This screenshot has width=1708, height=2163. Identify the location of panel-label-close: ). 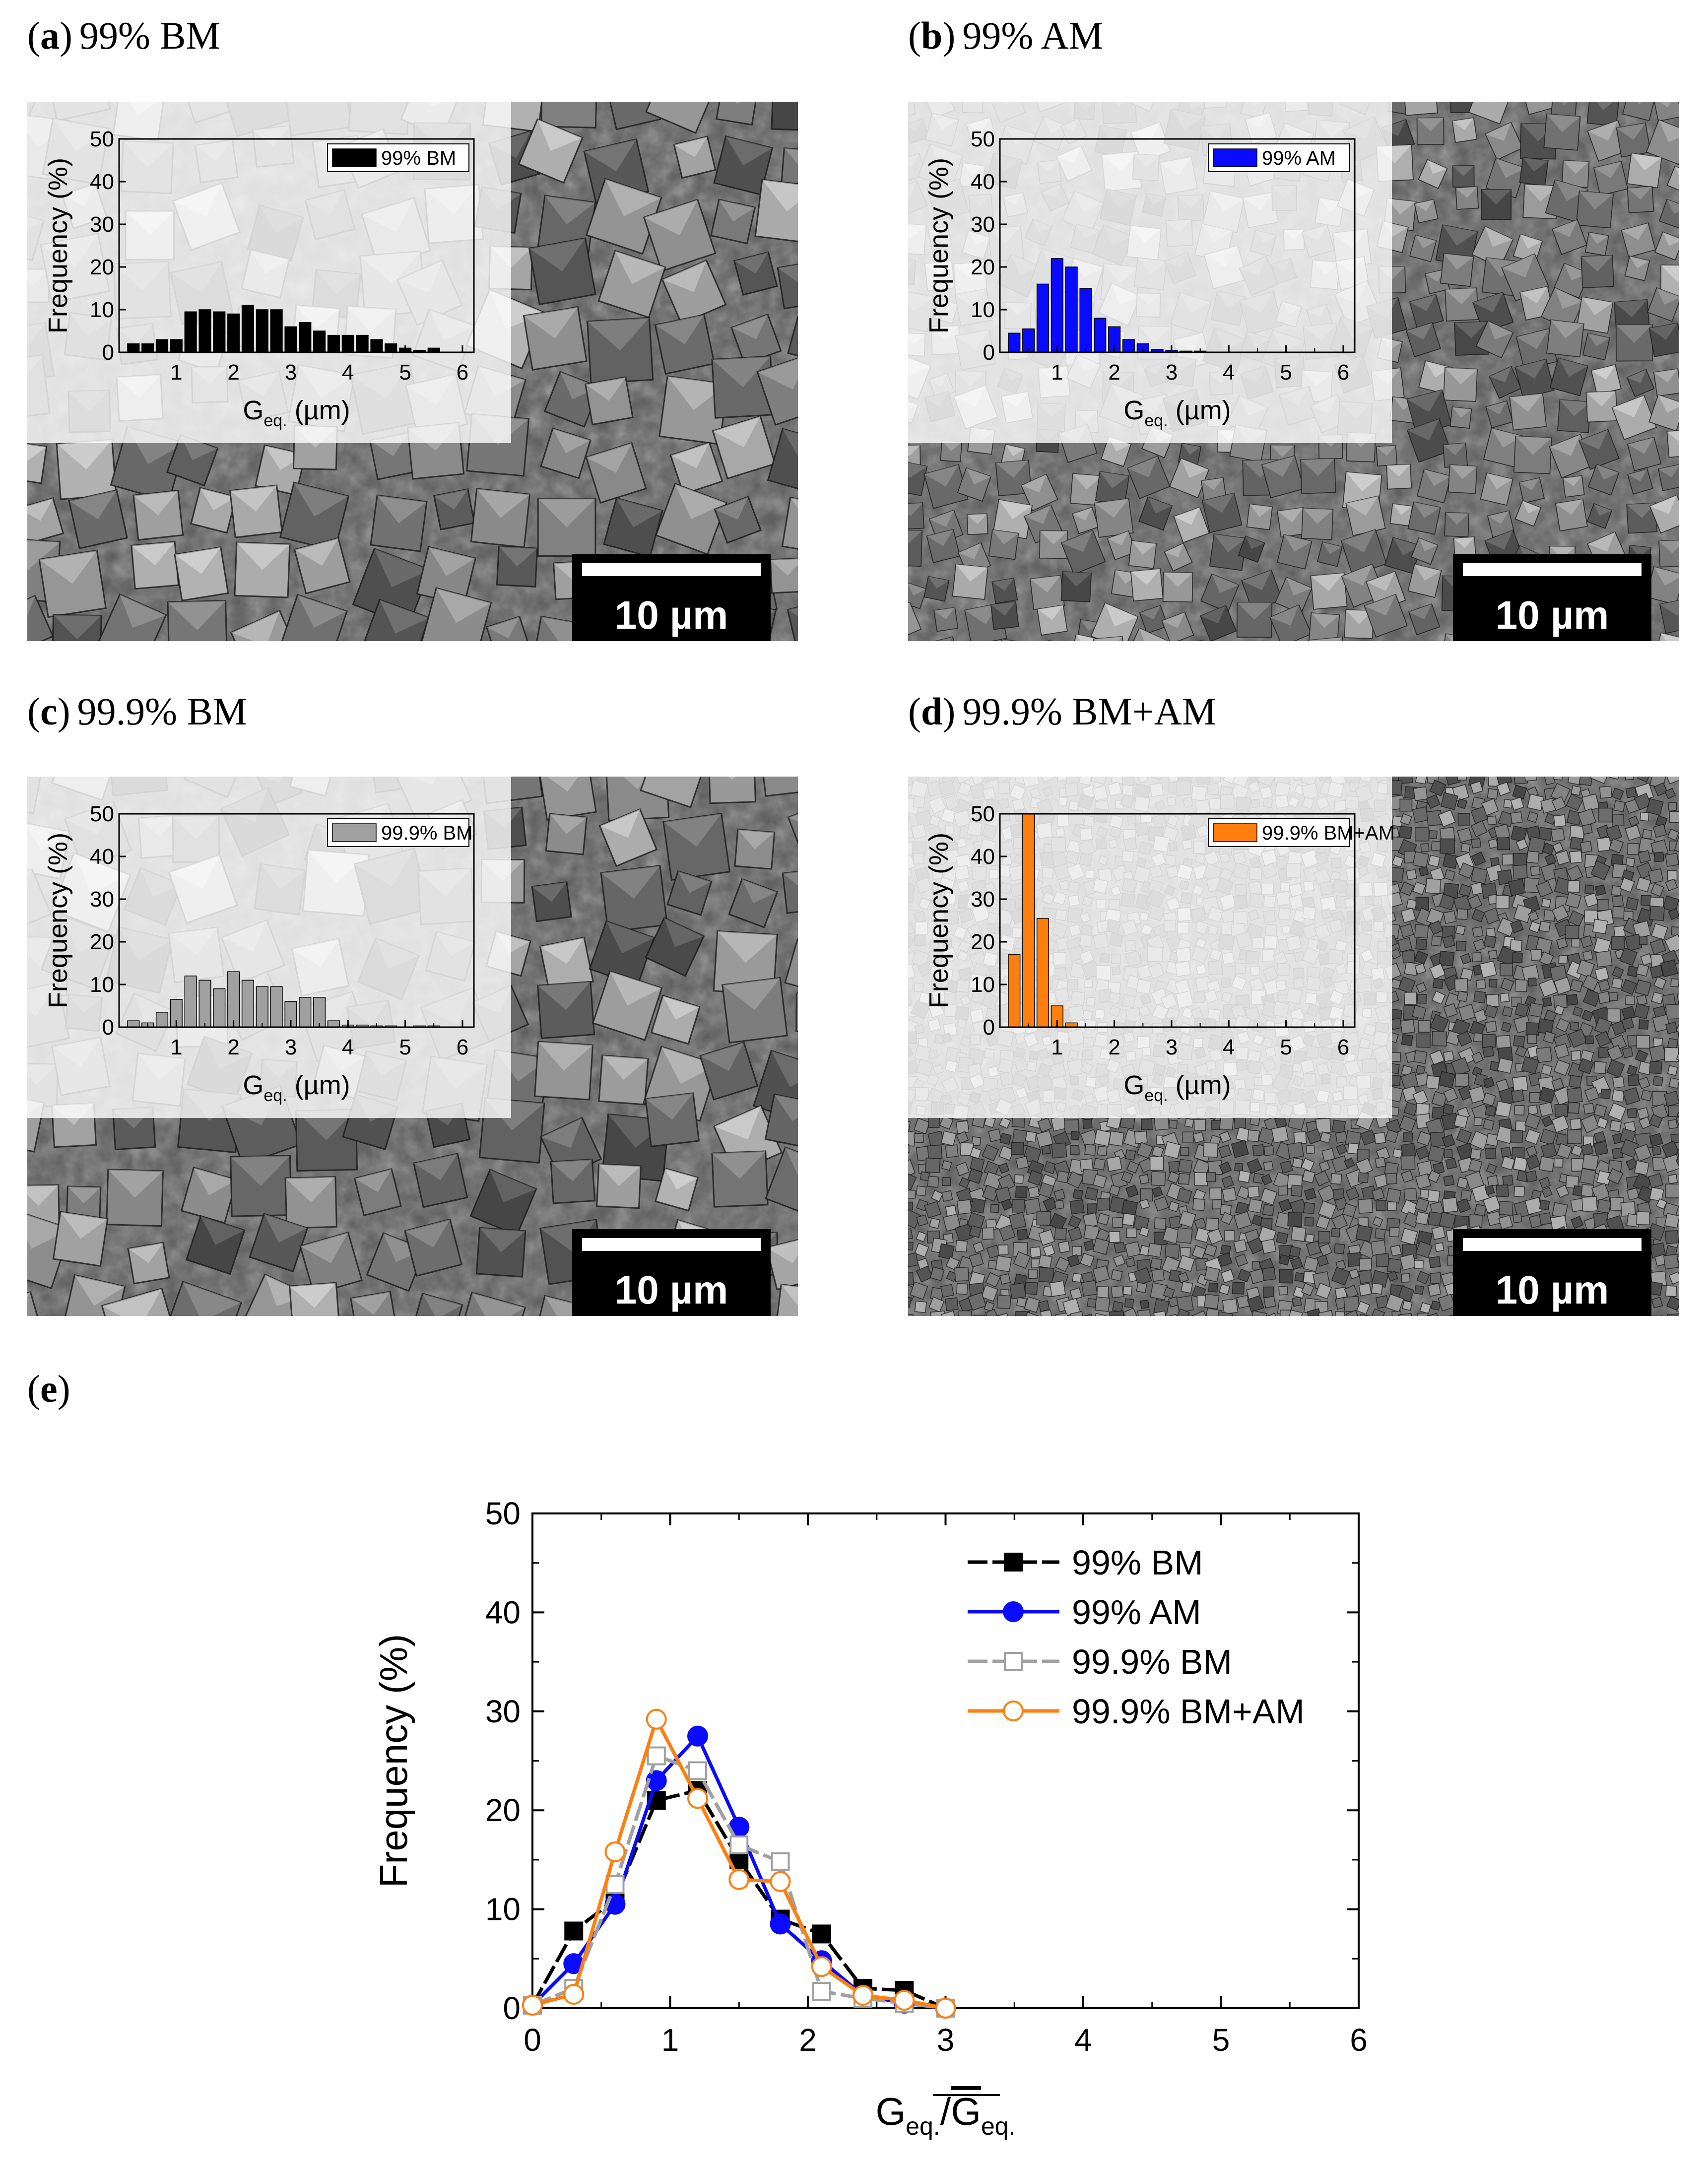
(64, 1388).